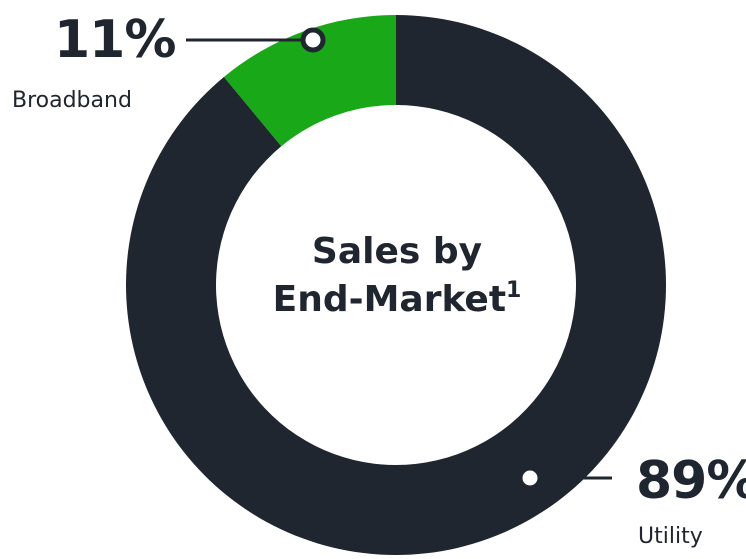 Image resolution: width=746 pixels, height=559 pixels. What do you see at coordinates (72, 100) in the screenshot?
I see `slice-label-broadband-name: Broadband` at bounding box center [72, 100].